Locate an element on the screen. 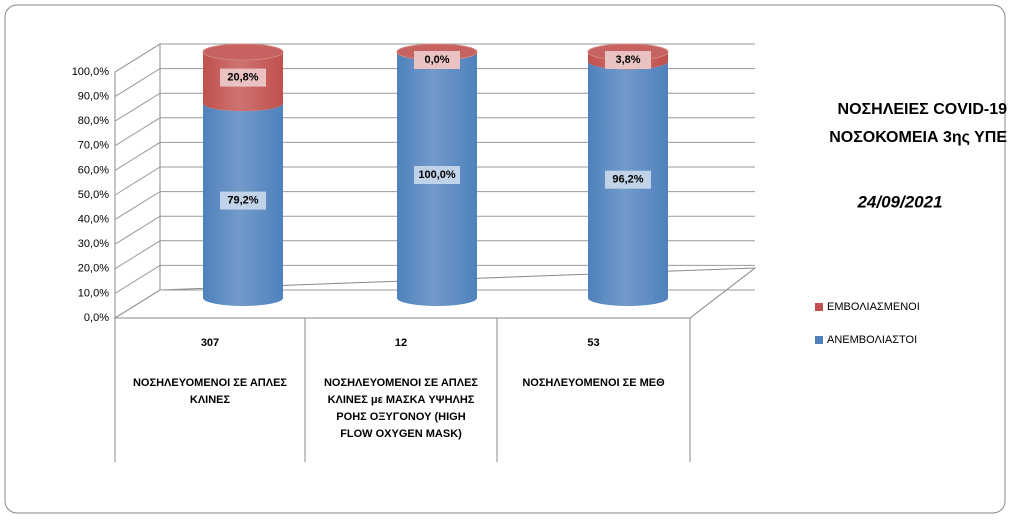  value-label: 96,2% is located at coordinates (627, 180).